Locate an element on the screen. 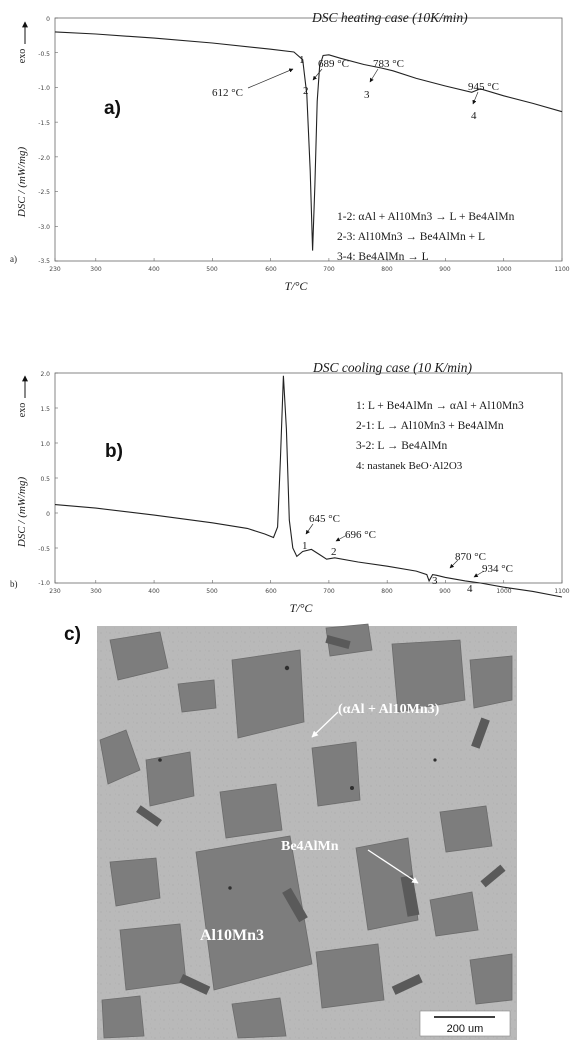  x-tick-a-5: 700 is located at coordinates (329, 269).